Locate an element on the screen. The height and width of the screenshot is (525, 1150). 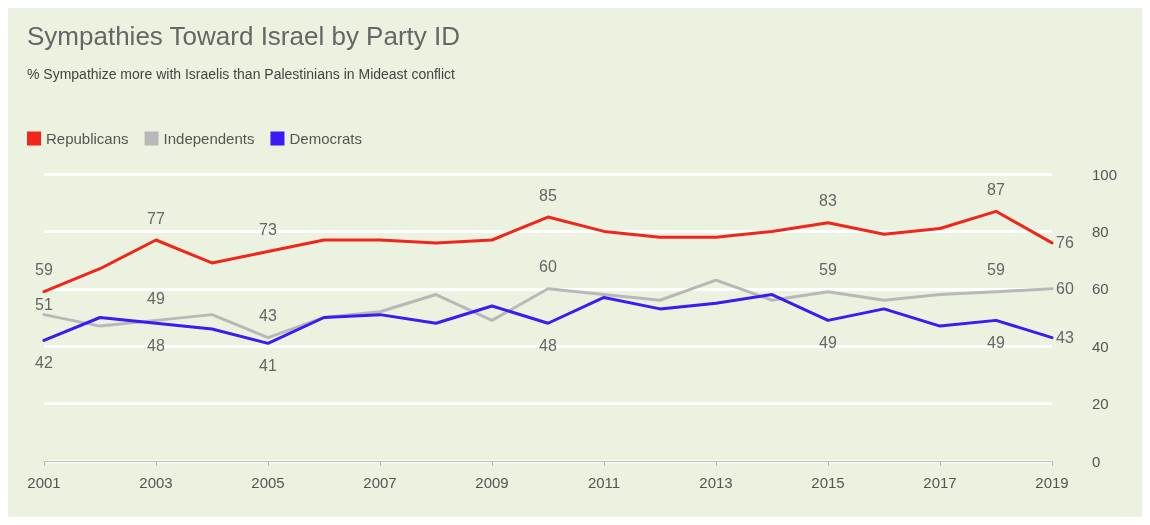
x-tick-label: 2019 is located at coordinates (1052, 482).